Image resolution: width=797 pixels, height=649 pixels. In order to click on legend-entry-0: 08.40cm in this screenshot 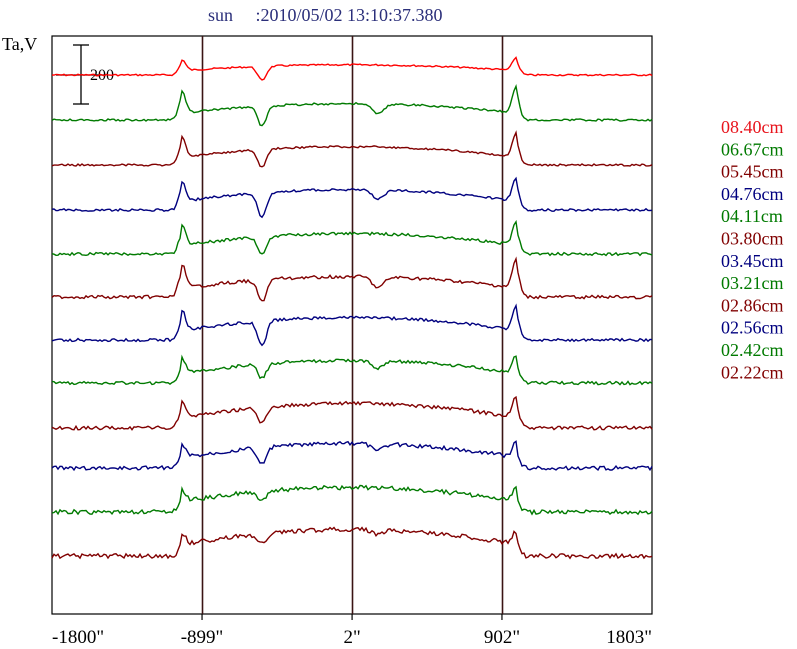, I will do `click(752, 127)`.